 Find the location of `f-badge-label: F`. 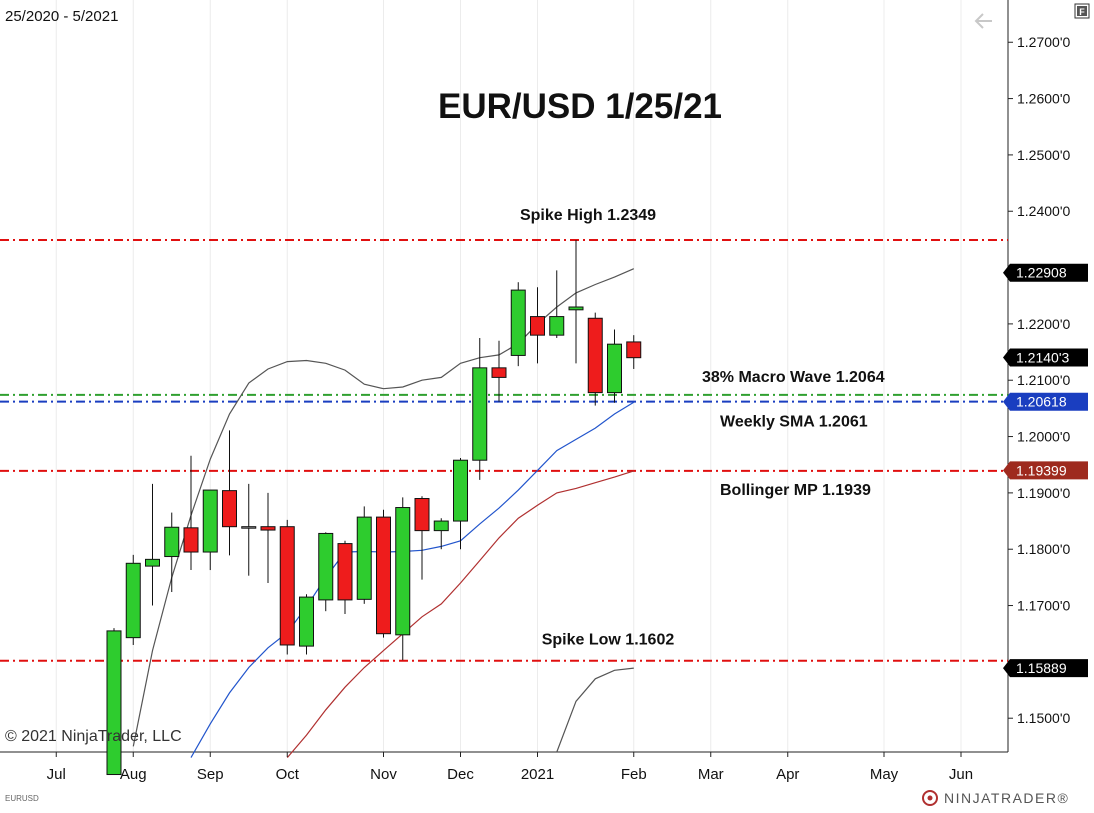

f-badge-label: F is located at coordinates (1082, 12).